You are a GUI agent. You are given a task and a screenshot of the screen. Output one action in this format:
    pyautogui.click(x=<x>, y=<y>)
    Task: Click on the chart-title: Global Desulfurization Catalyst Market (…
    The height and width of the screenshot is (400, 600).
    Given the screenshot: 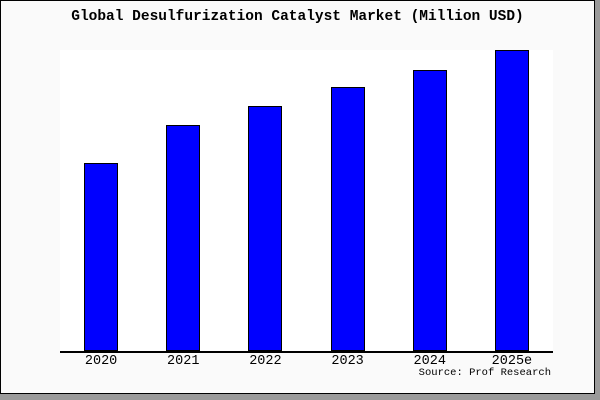 What is the action you would take?
    pyautogui.click(x=297, y=17)
    